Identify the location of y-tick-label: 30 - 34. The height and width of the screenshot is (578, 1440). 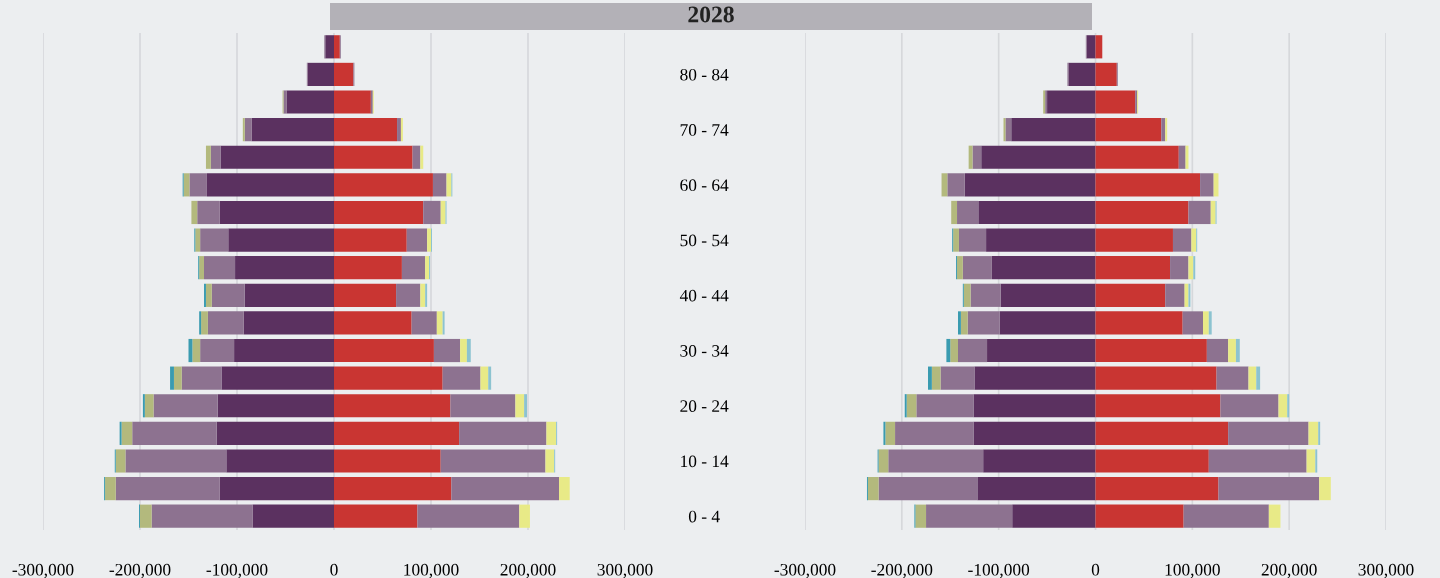
(704, 351).